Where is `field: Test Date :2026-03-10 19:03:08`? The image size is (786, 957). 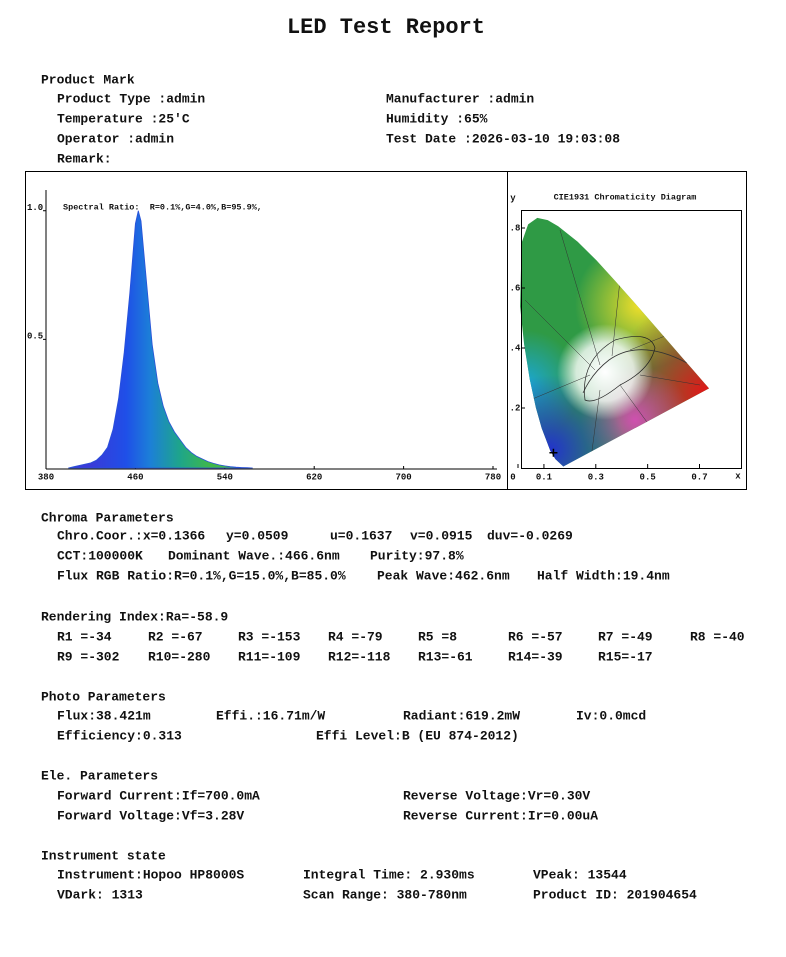
field: Test Date :2026-03-10 19:03:08 is located at coordinates (503, 138).